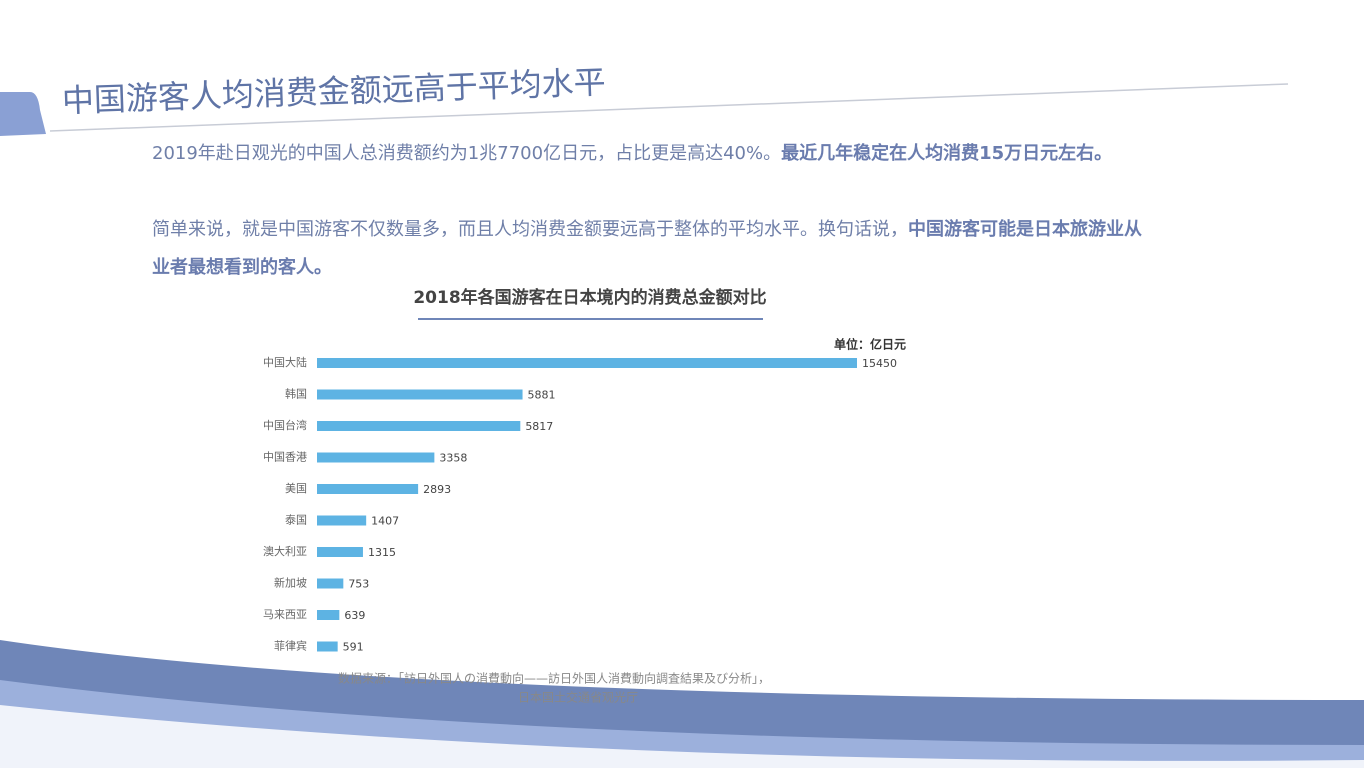  I want to click on y-tick-label: 美国, so click(296, 488).